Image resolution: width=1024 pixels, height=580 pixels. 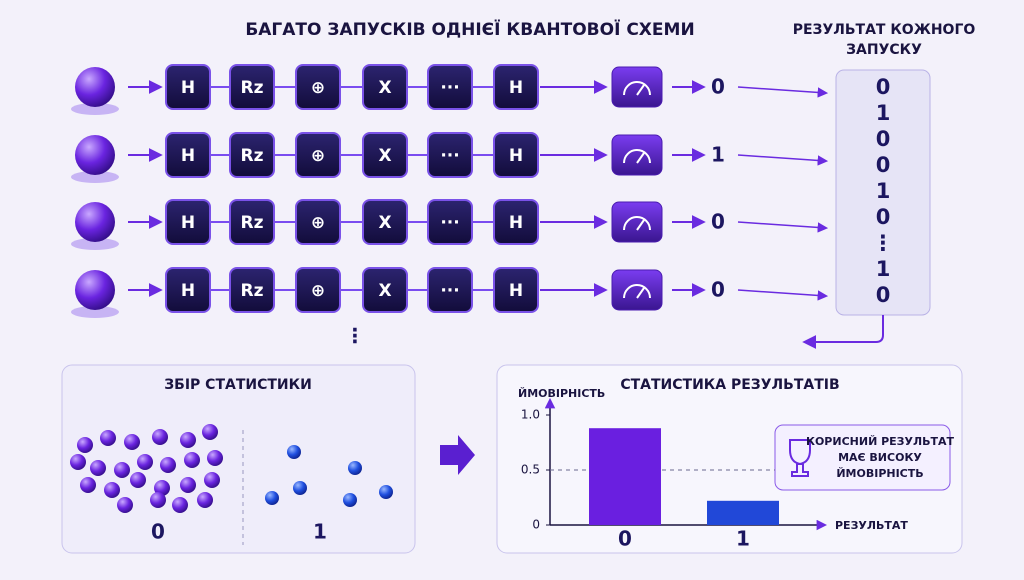 I want to click on stats-title: ЗБІР СТАТИСТИКИ, so click(x=238, y=385).